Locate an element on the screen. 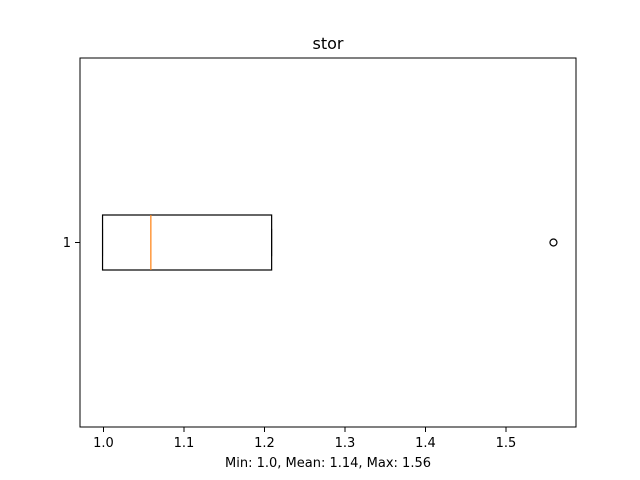 This screenshot has width=640, height=480. x-tick-label: 1.0 is located at coordinates (103, 443).